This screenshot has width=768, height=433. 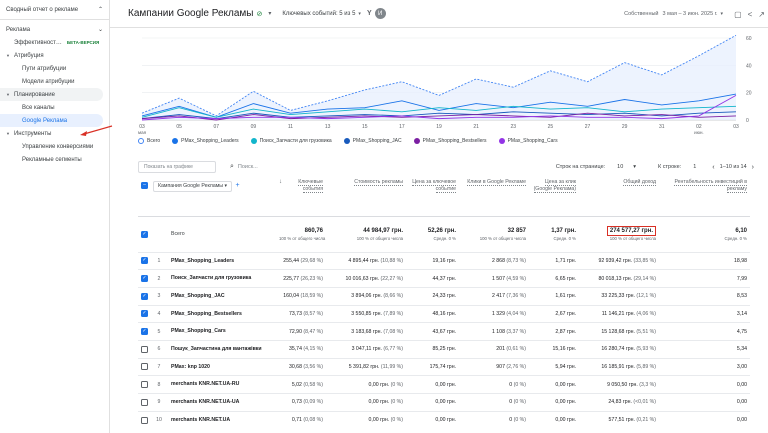 I want to click on chevron-down-icon: ⌄, so click(x=100, y=30).